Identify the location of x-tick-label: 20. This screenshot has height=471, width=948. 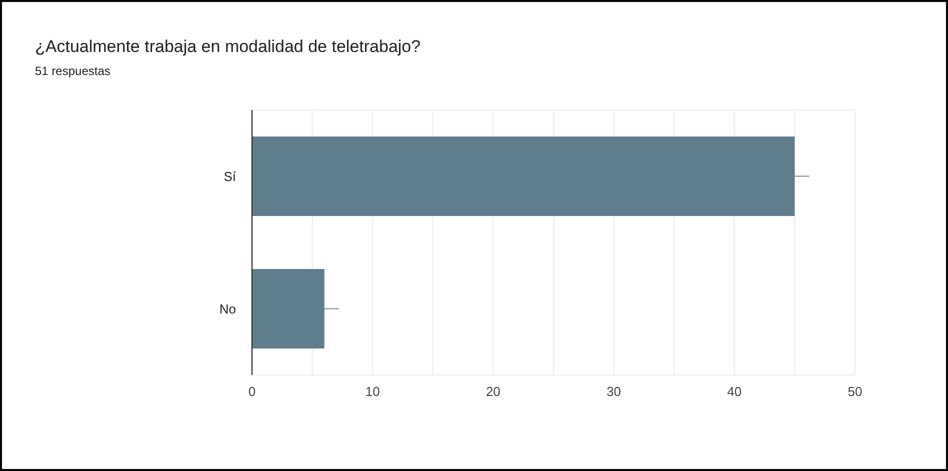
(493, 391).